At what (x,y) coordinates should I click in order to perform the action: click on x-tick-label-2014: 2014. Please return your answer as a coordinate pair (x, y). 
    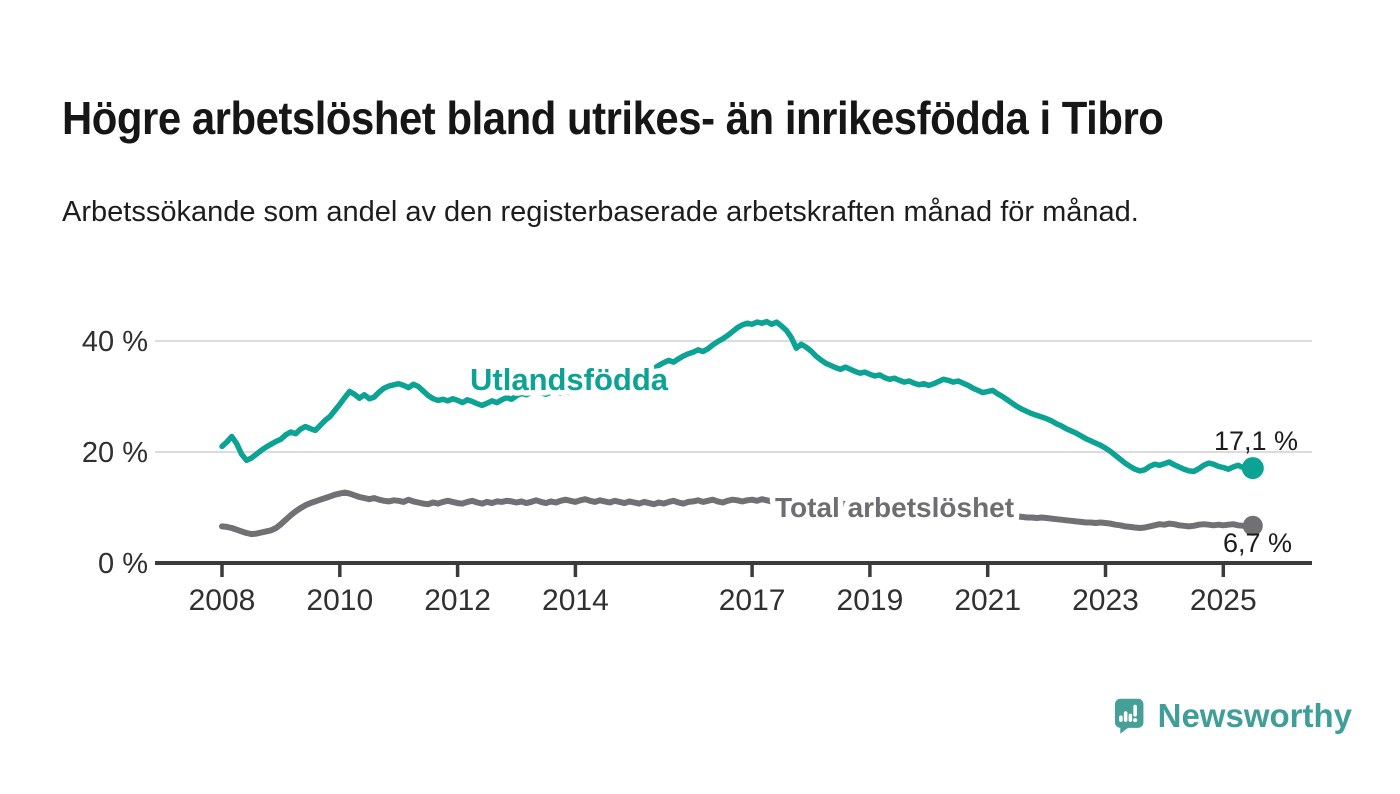
    Looking at the image, I should click on (575, 600).